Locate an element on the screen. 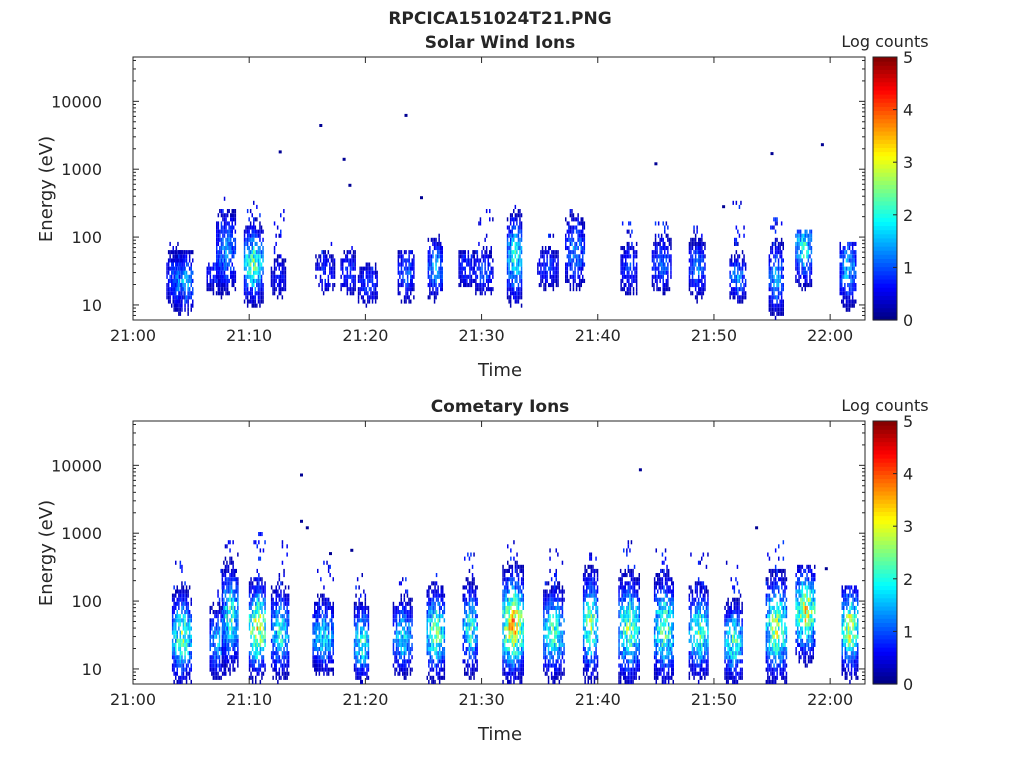  sparse-point is located at coordinates (772, 154).